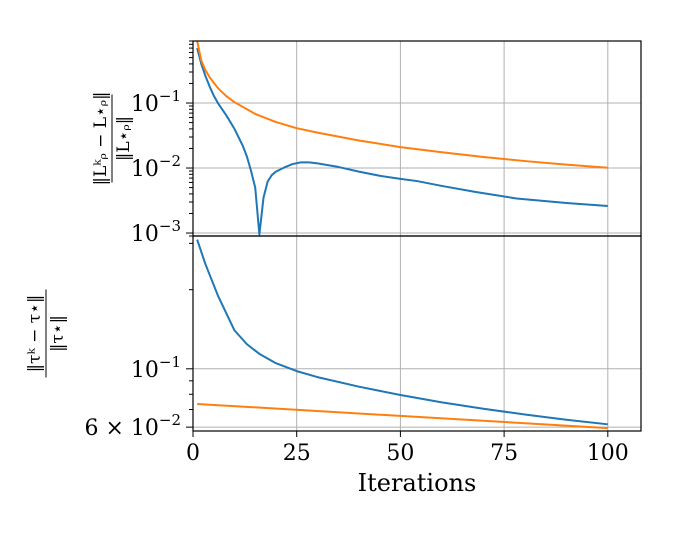  I want to click on y-tick-label: 6 × 10⁻², so click(132, 426).